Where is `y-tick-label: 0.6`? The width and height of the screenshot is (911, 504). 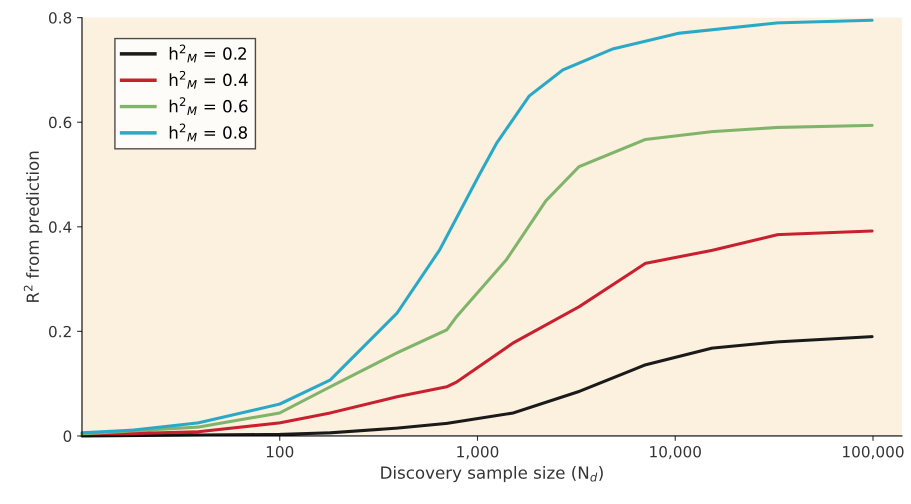
y-tick-label: 0.6 is located at coordinates (60, 122).